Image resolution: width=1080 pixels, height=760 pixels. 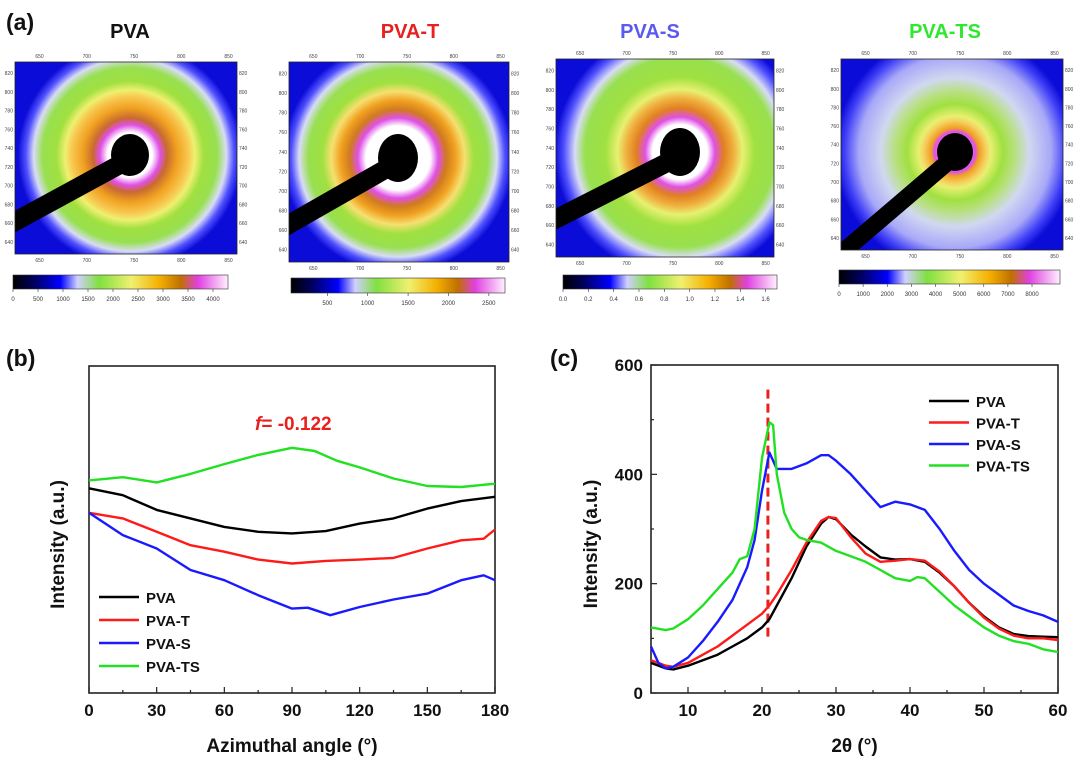 I want to click on y-tick-label-left: 800, so click(x=9, y=93).